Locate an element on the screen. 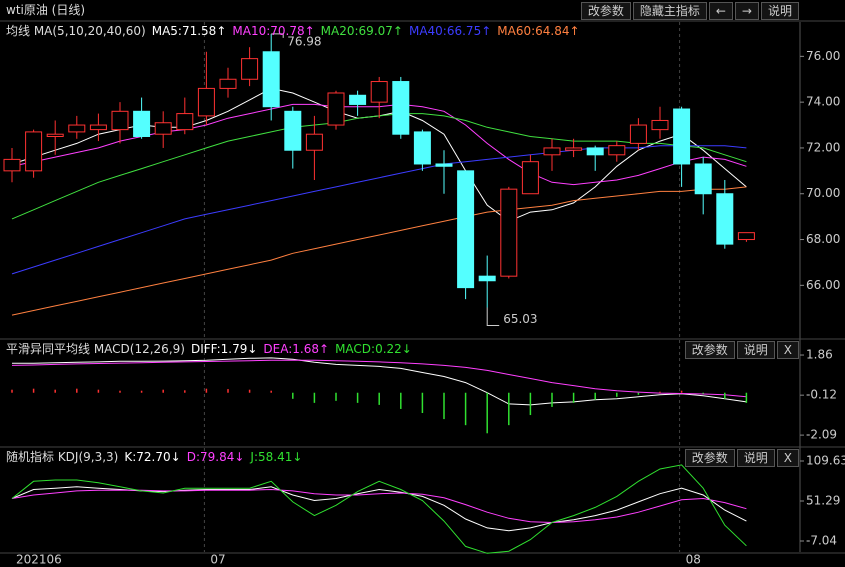 The width and height of the screenshot is (845, 567). y-tick-label: 68.00 is located at coordinates (823, 239).